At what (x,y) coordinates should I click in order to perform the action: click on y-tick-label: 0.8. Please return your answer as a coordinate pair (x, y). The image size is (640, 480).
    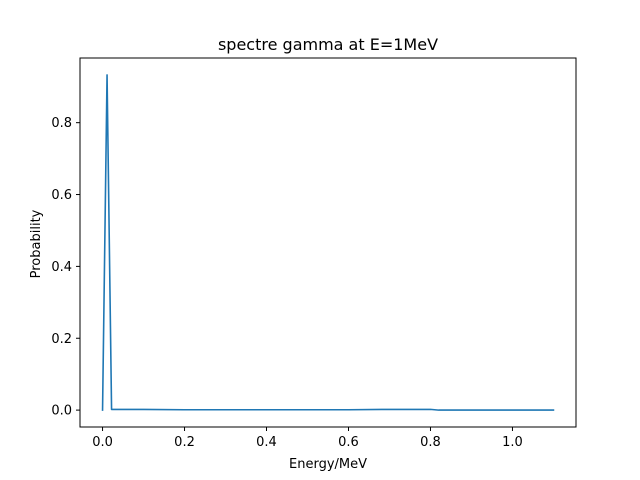
    Looking at the image, I should click on (61, 123).